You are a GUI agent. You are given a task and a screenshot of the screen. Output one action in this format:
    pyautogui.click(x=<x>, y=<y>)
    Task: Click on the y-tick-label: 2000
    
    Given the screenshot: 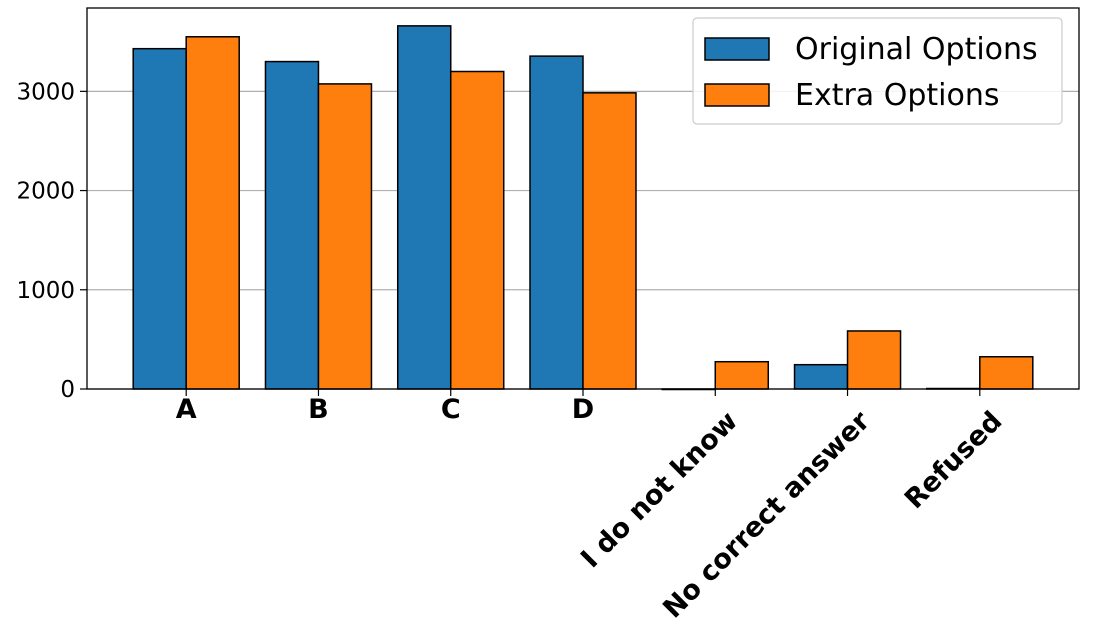 What is the action you would take?
    pyautogui.click(x=45, y=192)
    